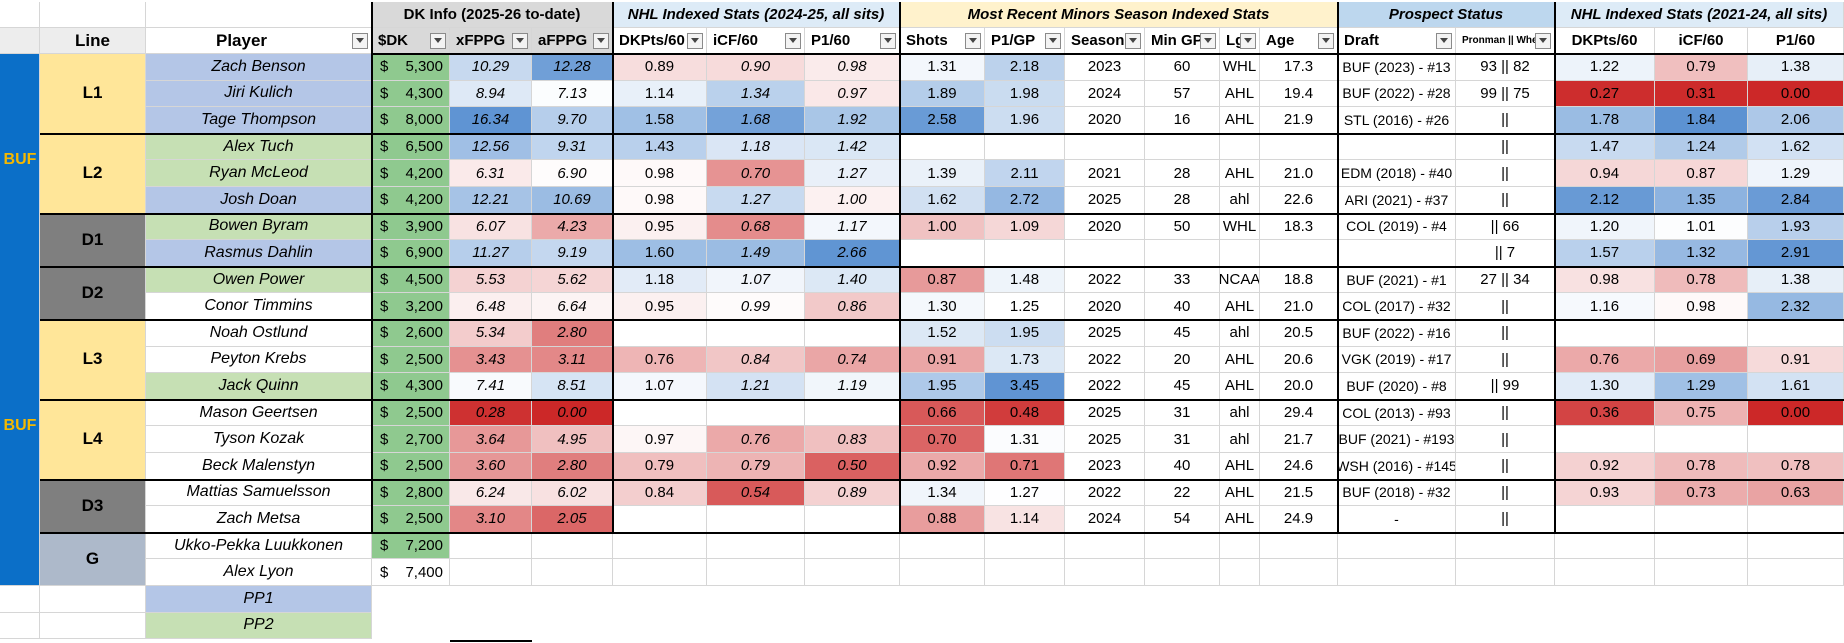  I want to click on player-name: Bowen Byram, so click(259, 227).